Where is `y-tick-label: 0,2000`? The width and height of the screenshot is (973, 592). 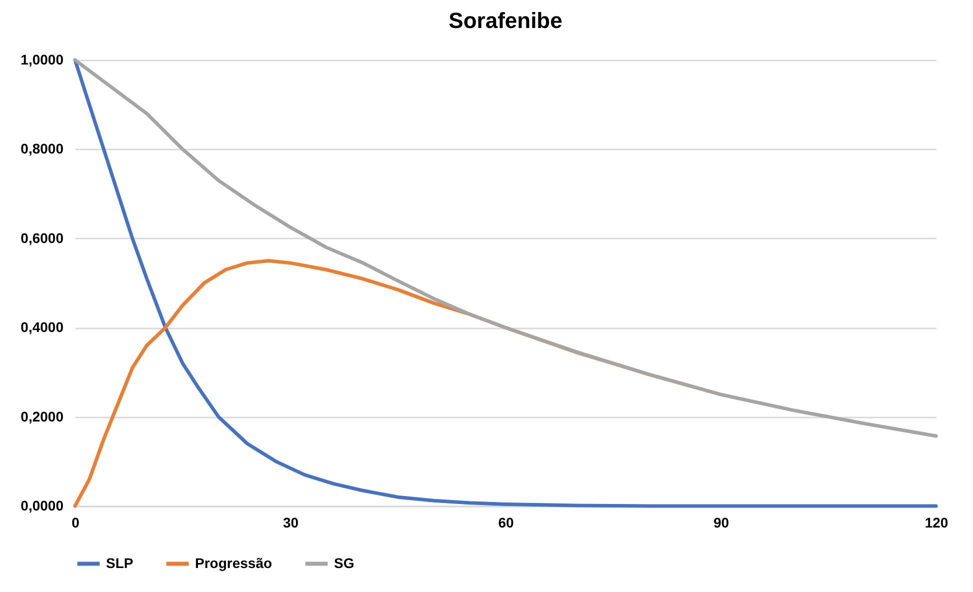 y-tick-label: 0,2000 is located at coordinates (42, 416).